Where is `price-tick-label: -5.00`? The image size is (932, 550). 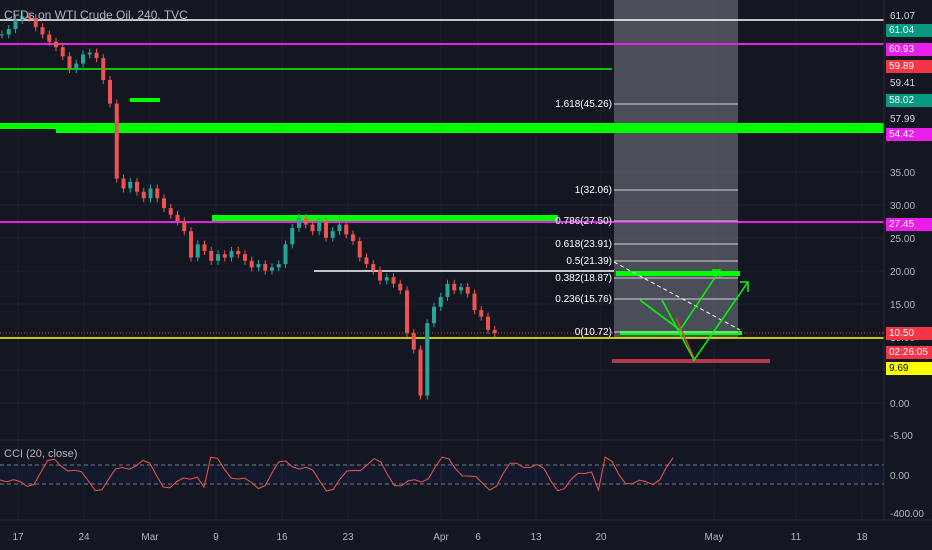
price-tick-label: -5.00 is located at coordinates (901, 436).